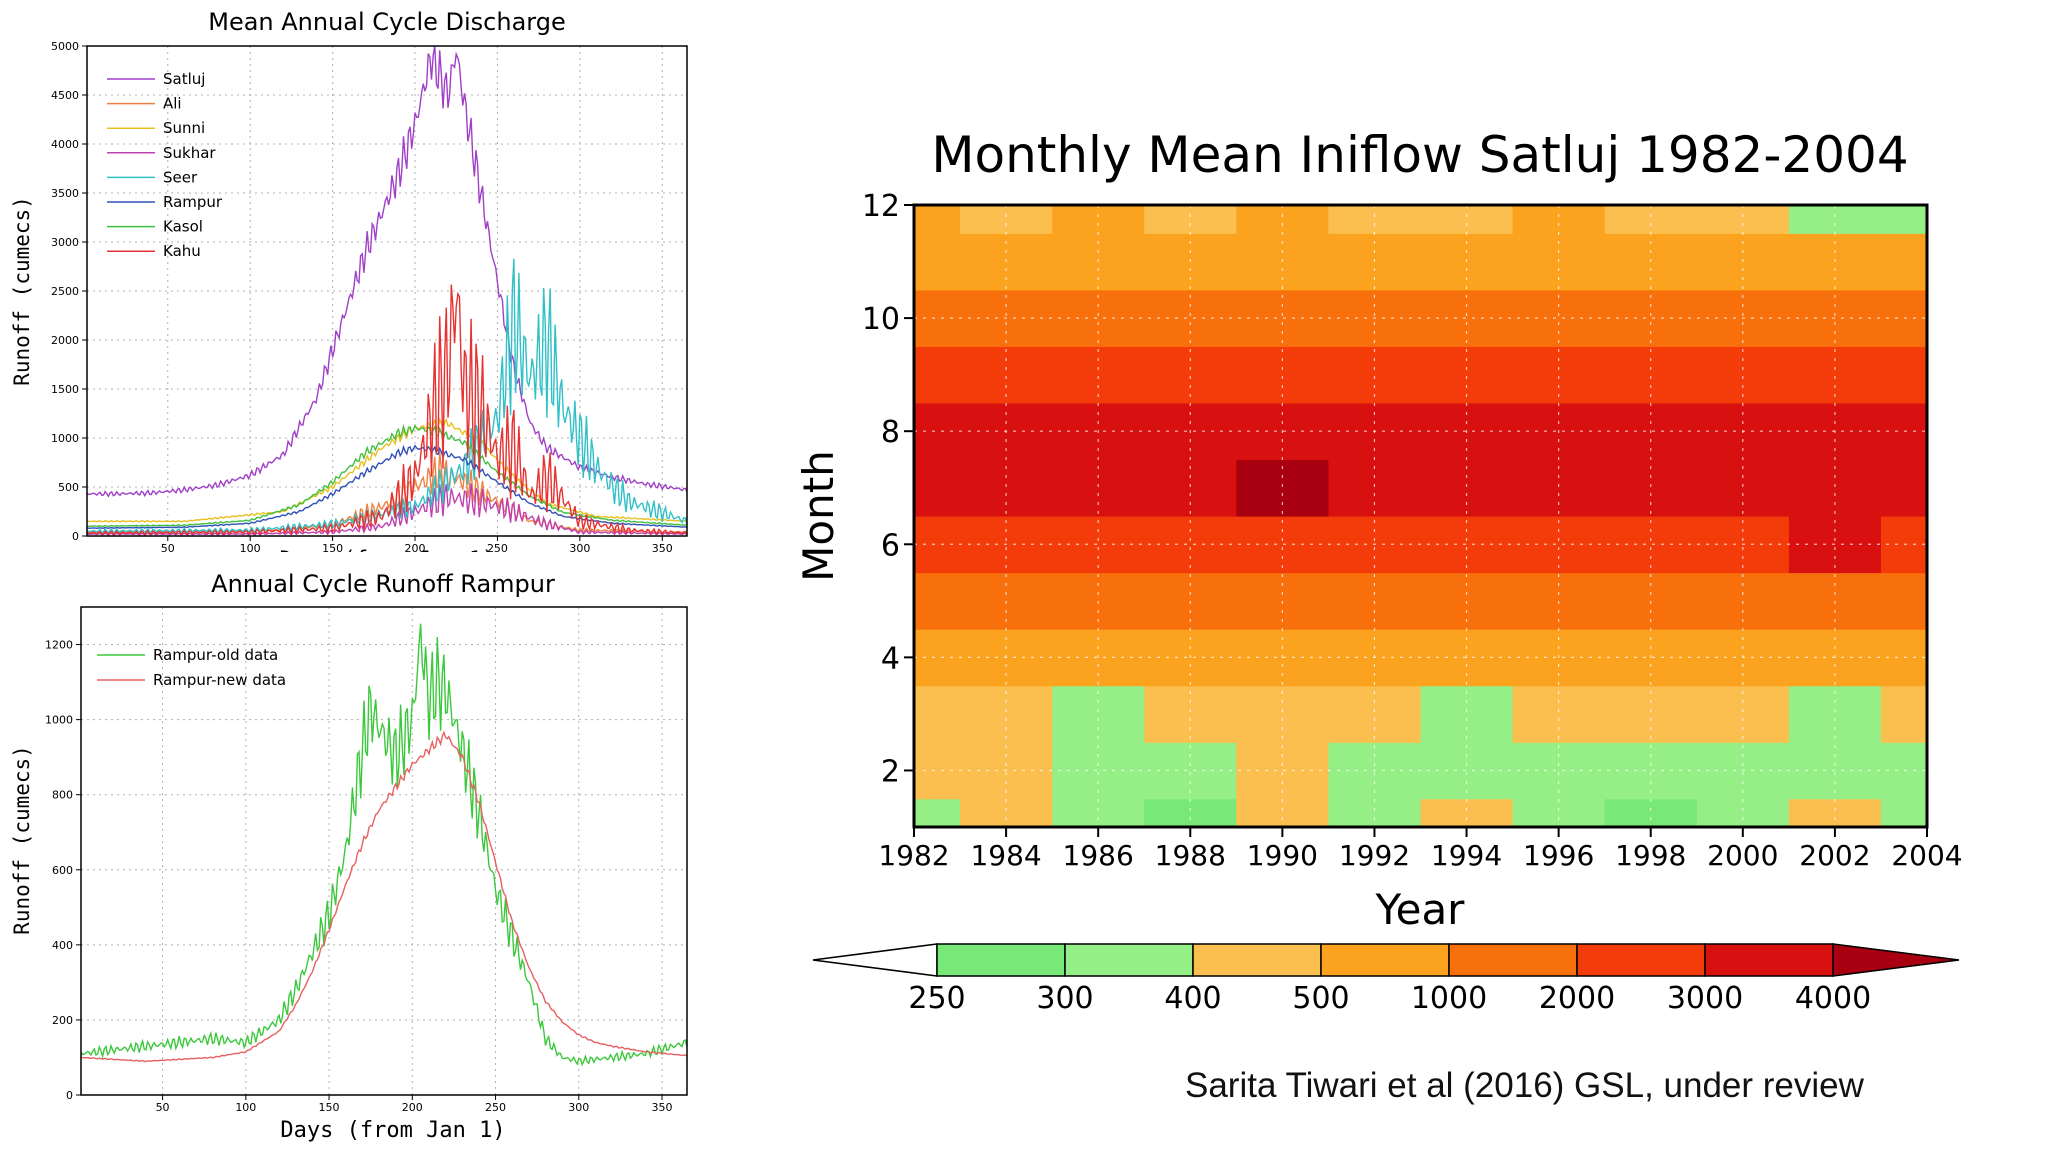 This screenshot has height=1152, width=2048. Describe the element at coordinates (1449, 998) in the screenshot. I see `colorbar-level-label: 1000` at that location.